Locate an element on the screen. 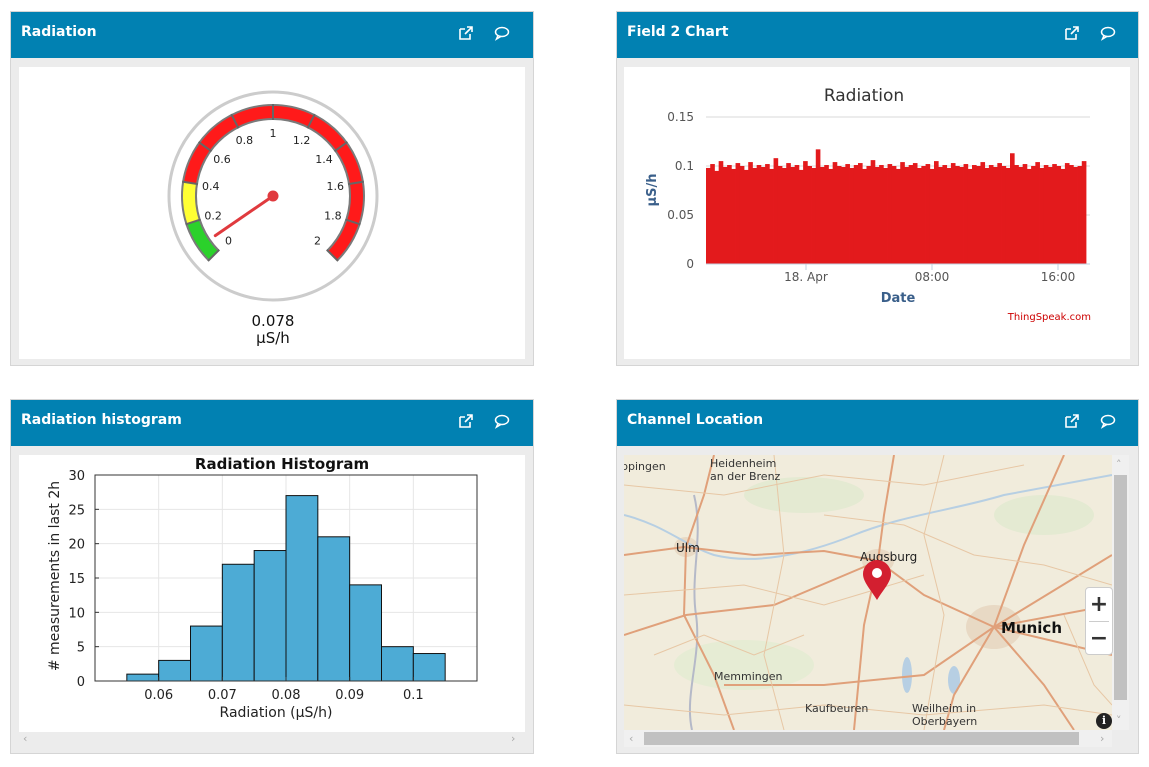 The height and width of the screenshot is (767, 1149). forest-area is located at coordinates (804, 495).